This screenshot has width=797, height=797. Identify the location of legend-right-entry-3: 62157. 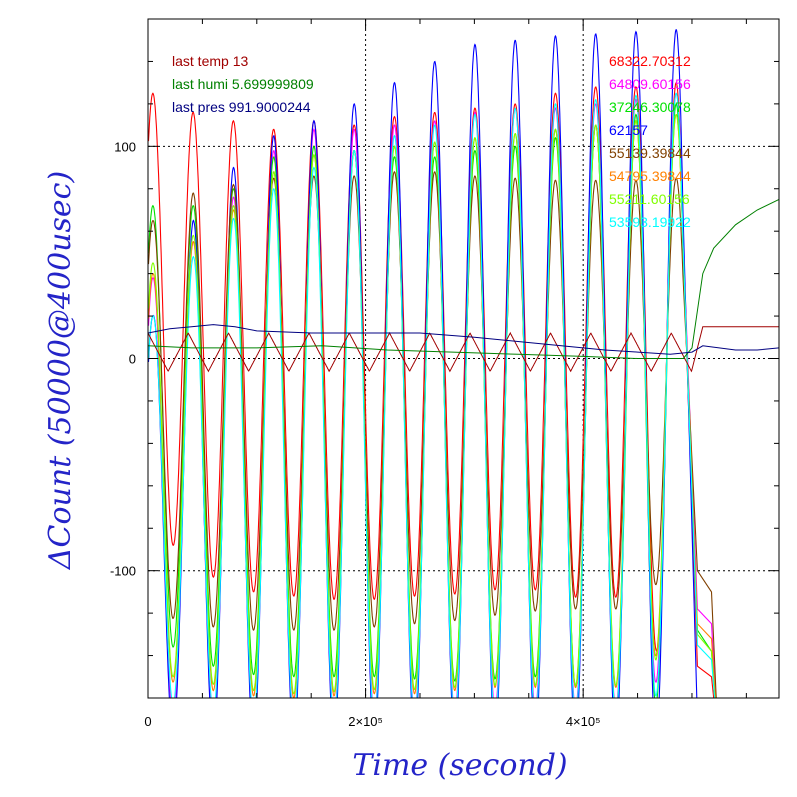
(628, 130).